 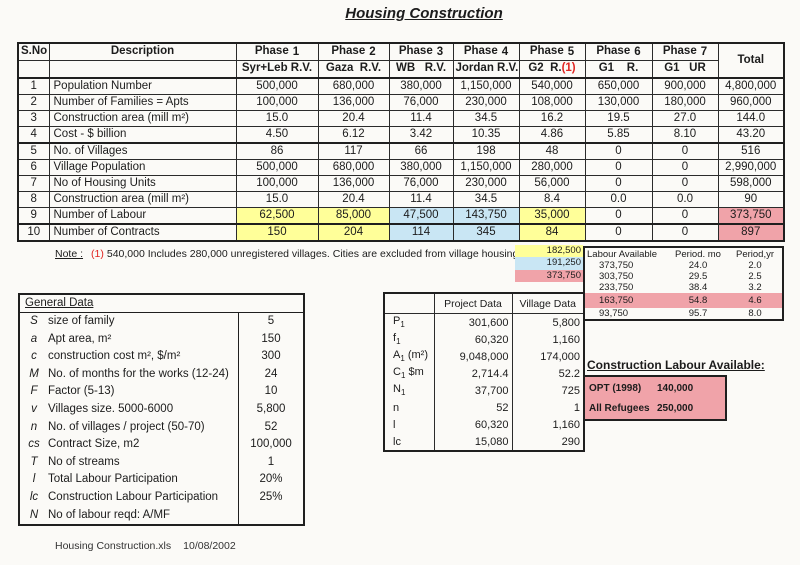 I want to click on parameter-symbol: l, so click(x=34, y=479).